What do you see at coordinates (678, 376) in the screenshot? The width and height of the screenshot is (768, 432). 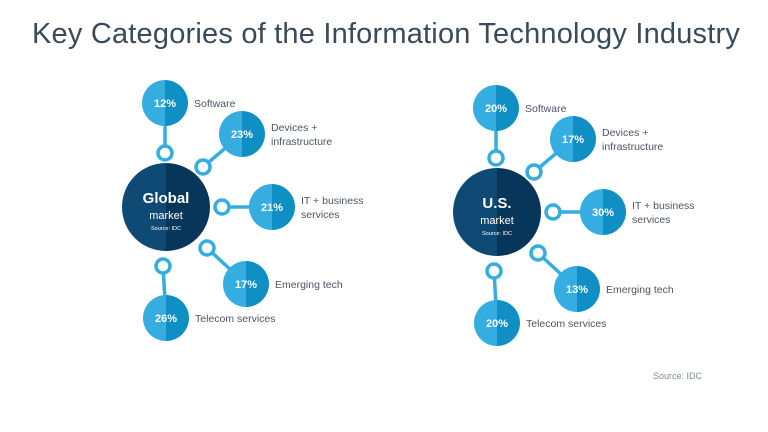 I see `source-note: Source: IDC` at bounding box center [678, 376].